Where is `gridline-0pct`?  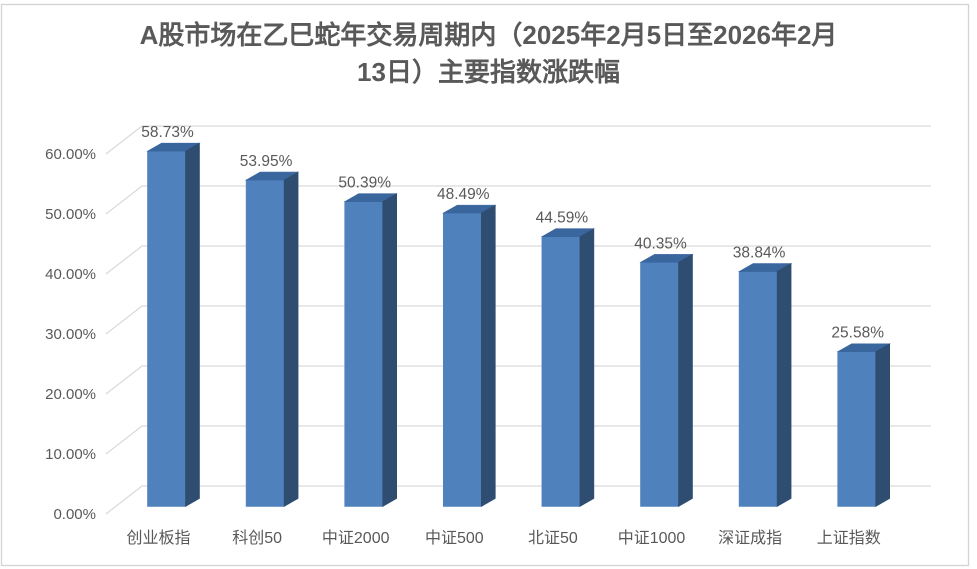 gridline-0pct is located at coordinates (518, 500).